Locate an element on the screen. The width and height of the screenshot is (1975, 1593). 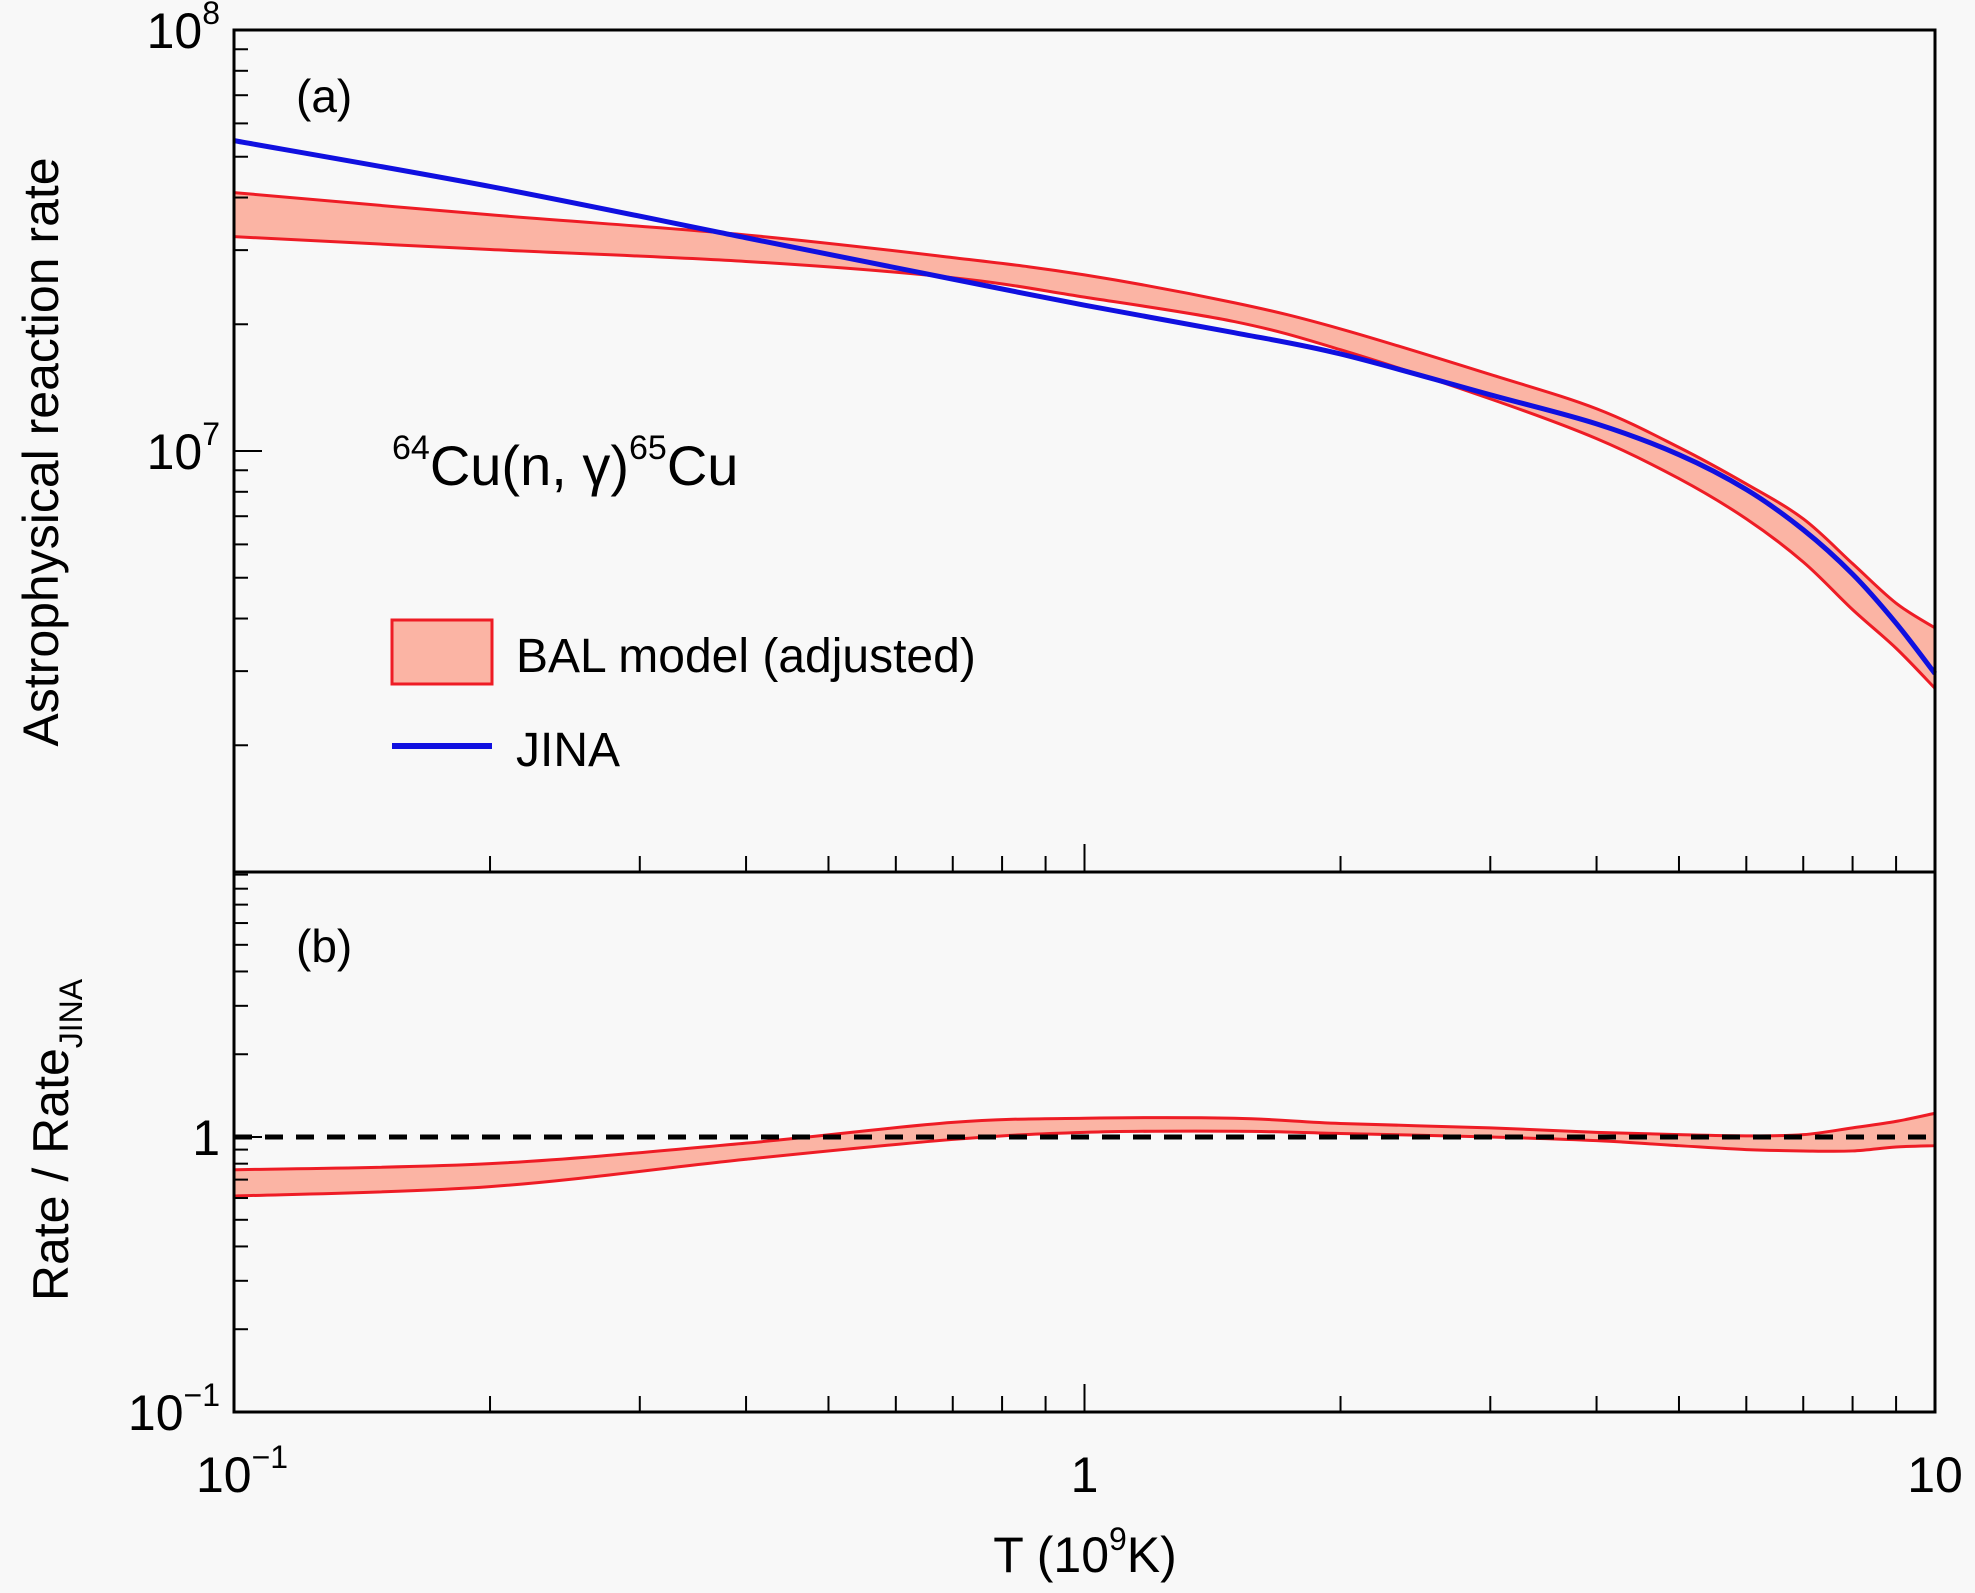
y-tick-label-bottom: 1 is located at coordinates (206, 1138).